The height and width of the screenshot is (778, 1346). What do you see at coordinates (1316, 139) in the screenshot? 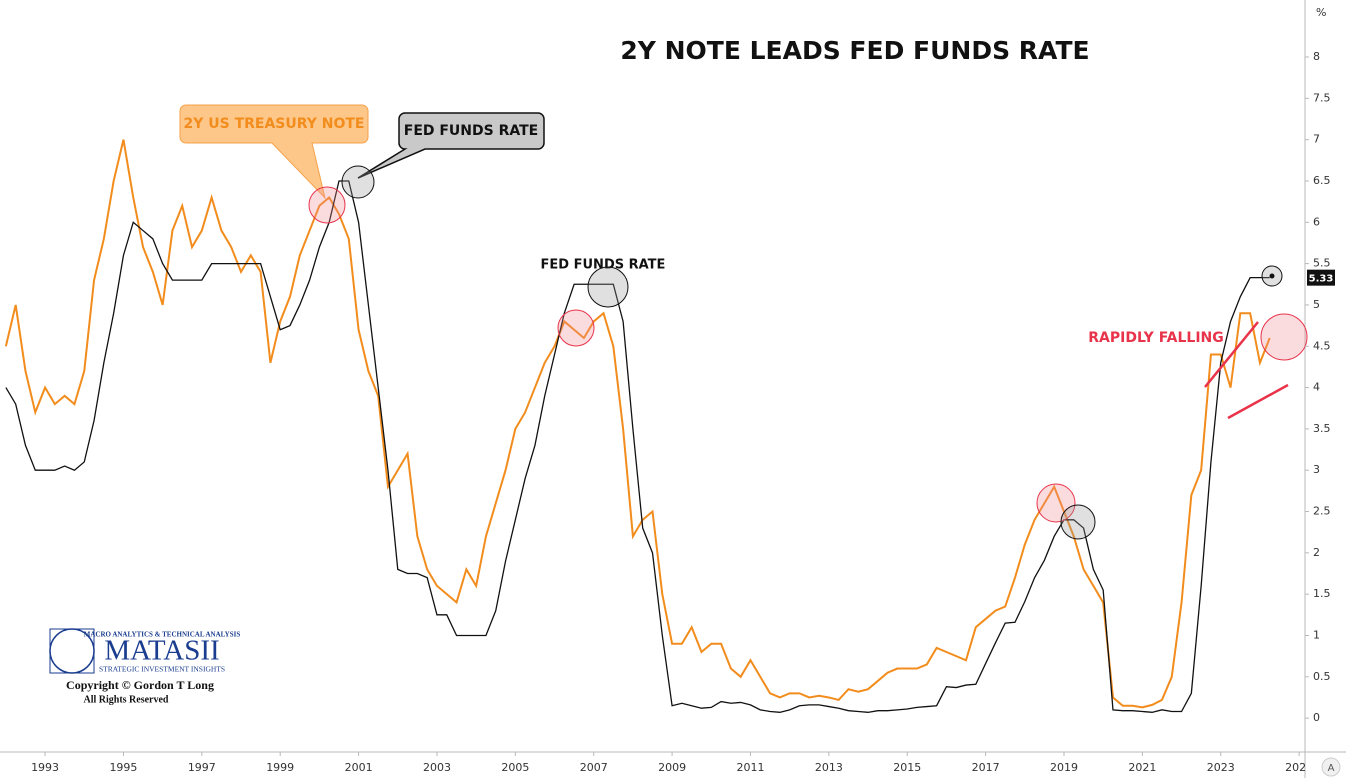
I see `y-tick-label: 7` at bounding box center [1316, 139].